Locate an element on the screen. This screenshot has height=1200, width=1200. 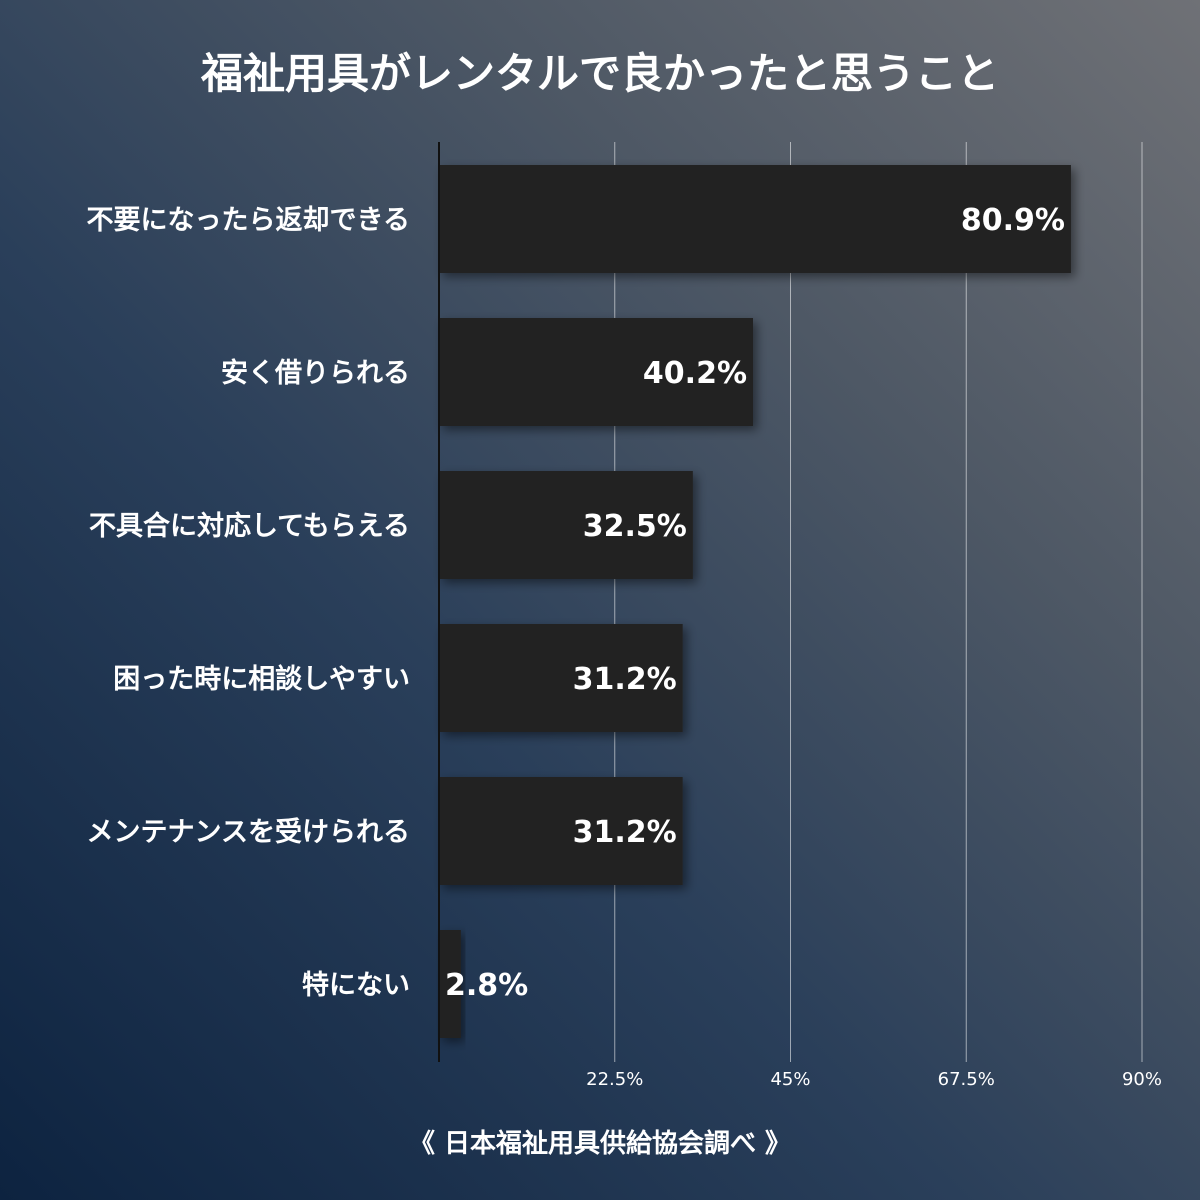
category-label: メンテナンスを受けられる is located at coordinates (248, 832).